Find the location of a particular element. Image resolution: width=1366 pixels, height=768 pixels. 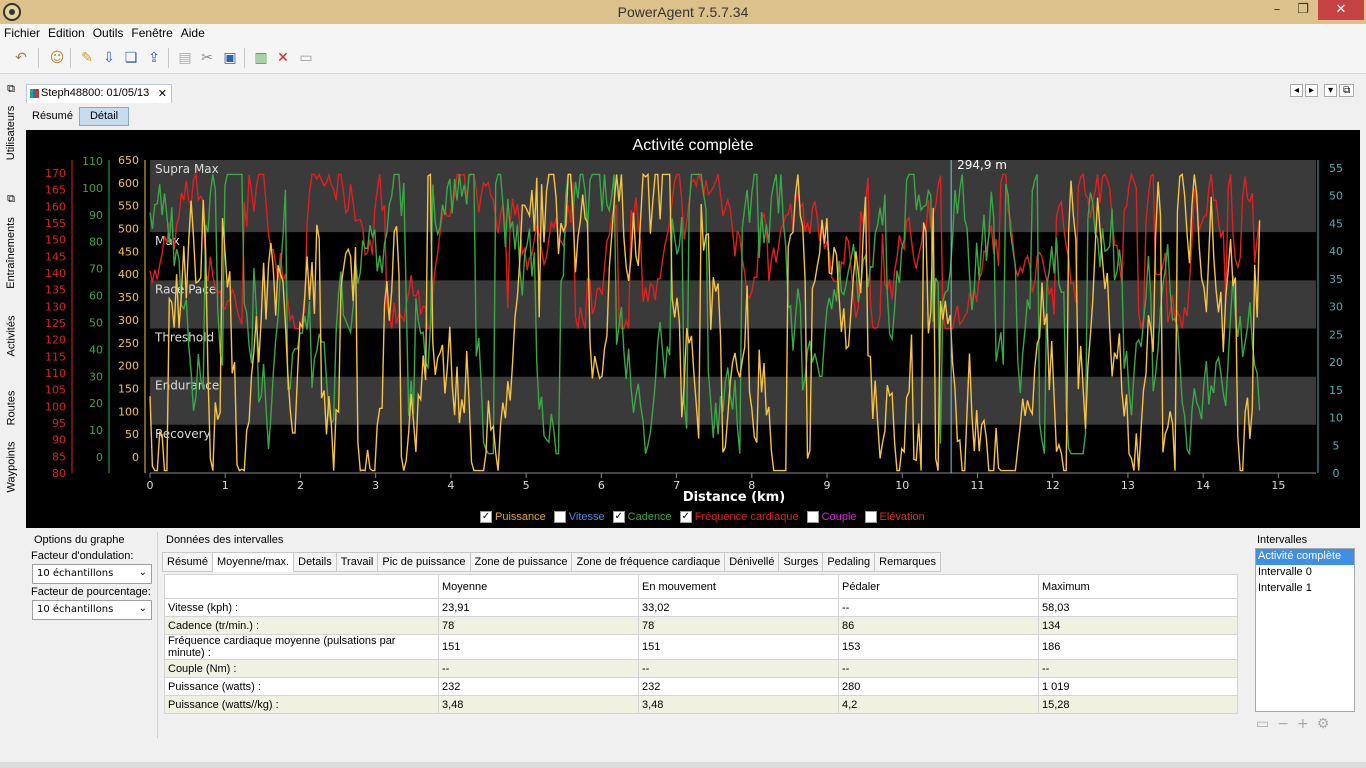

legend-vitesse: Vitesse is located at coordinates (579, 517).